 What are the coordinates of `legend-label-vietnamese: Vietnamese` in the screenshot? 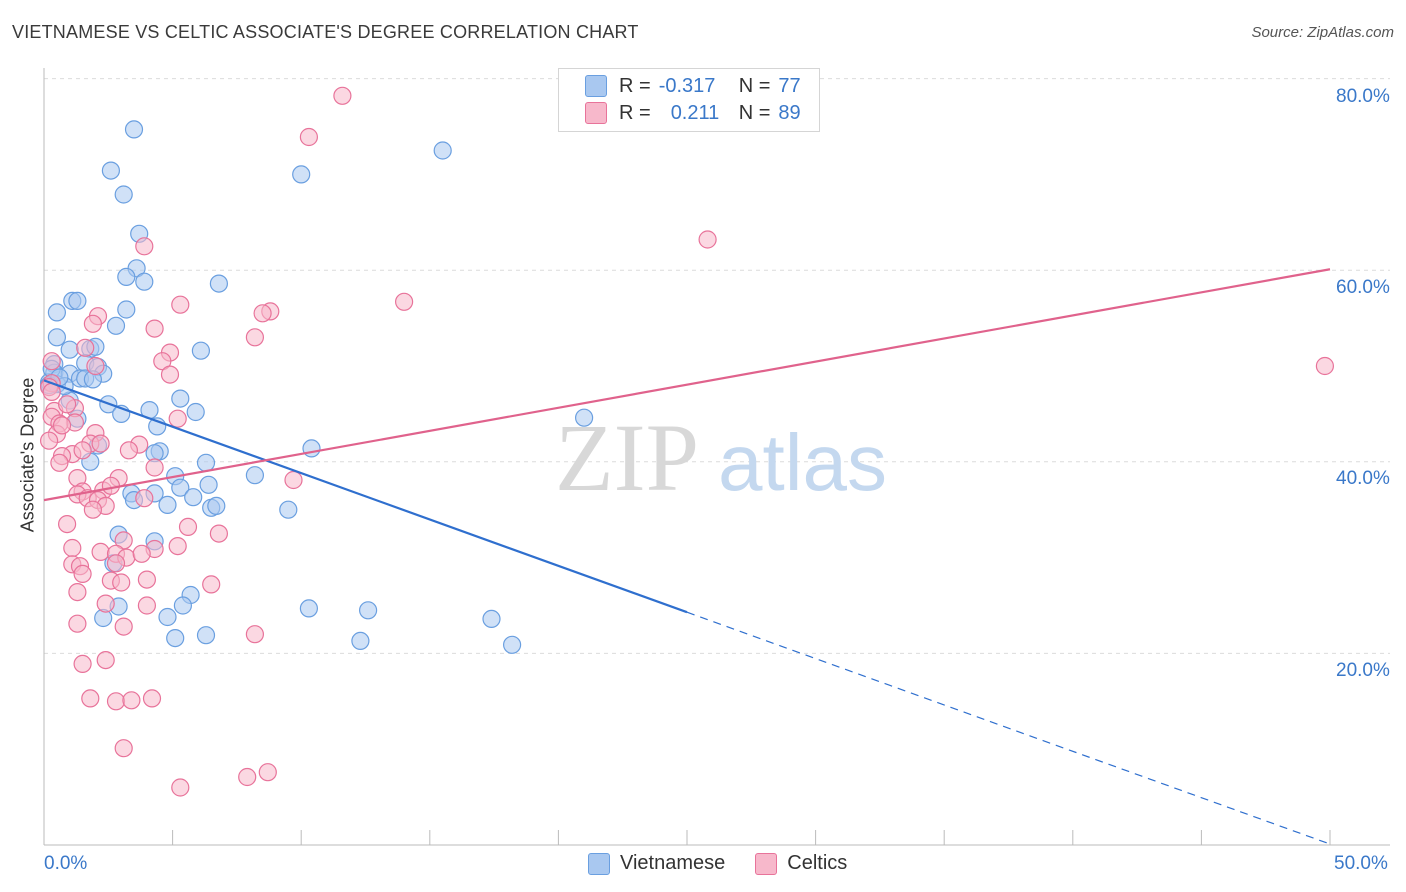 It's located at (673, 863).